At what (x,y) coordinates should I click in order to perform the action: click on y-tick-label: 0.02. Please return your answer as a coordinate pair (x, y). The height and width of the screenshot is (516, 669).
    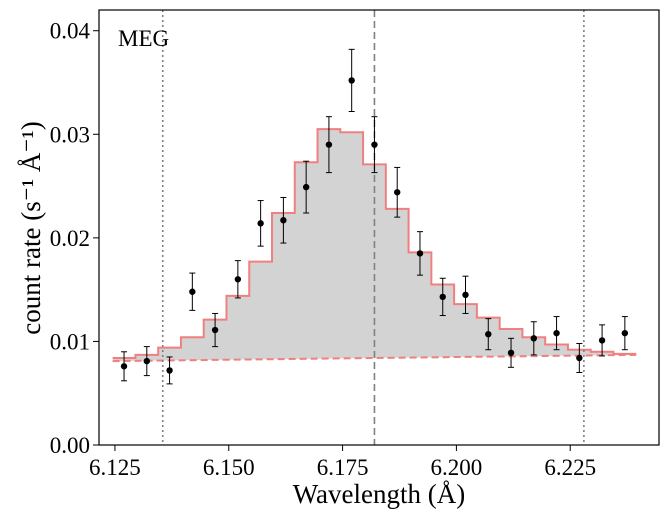
    Looking at the image, I should click on (70, 238).